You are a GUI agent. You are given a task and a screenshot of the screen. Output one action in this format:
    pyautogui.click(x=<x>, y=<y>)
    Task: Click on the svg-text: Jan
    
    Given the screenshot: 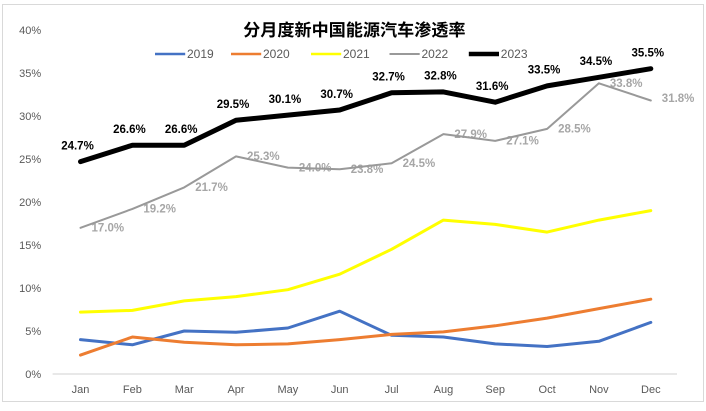 What is the action you would take?
    pyautogui.click(x=81, y=390)
    